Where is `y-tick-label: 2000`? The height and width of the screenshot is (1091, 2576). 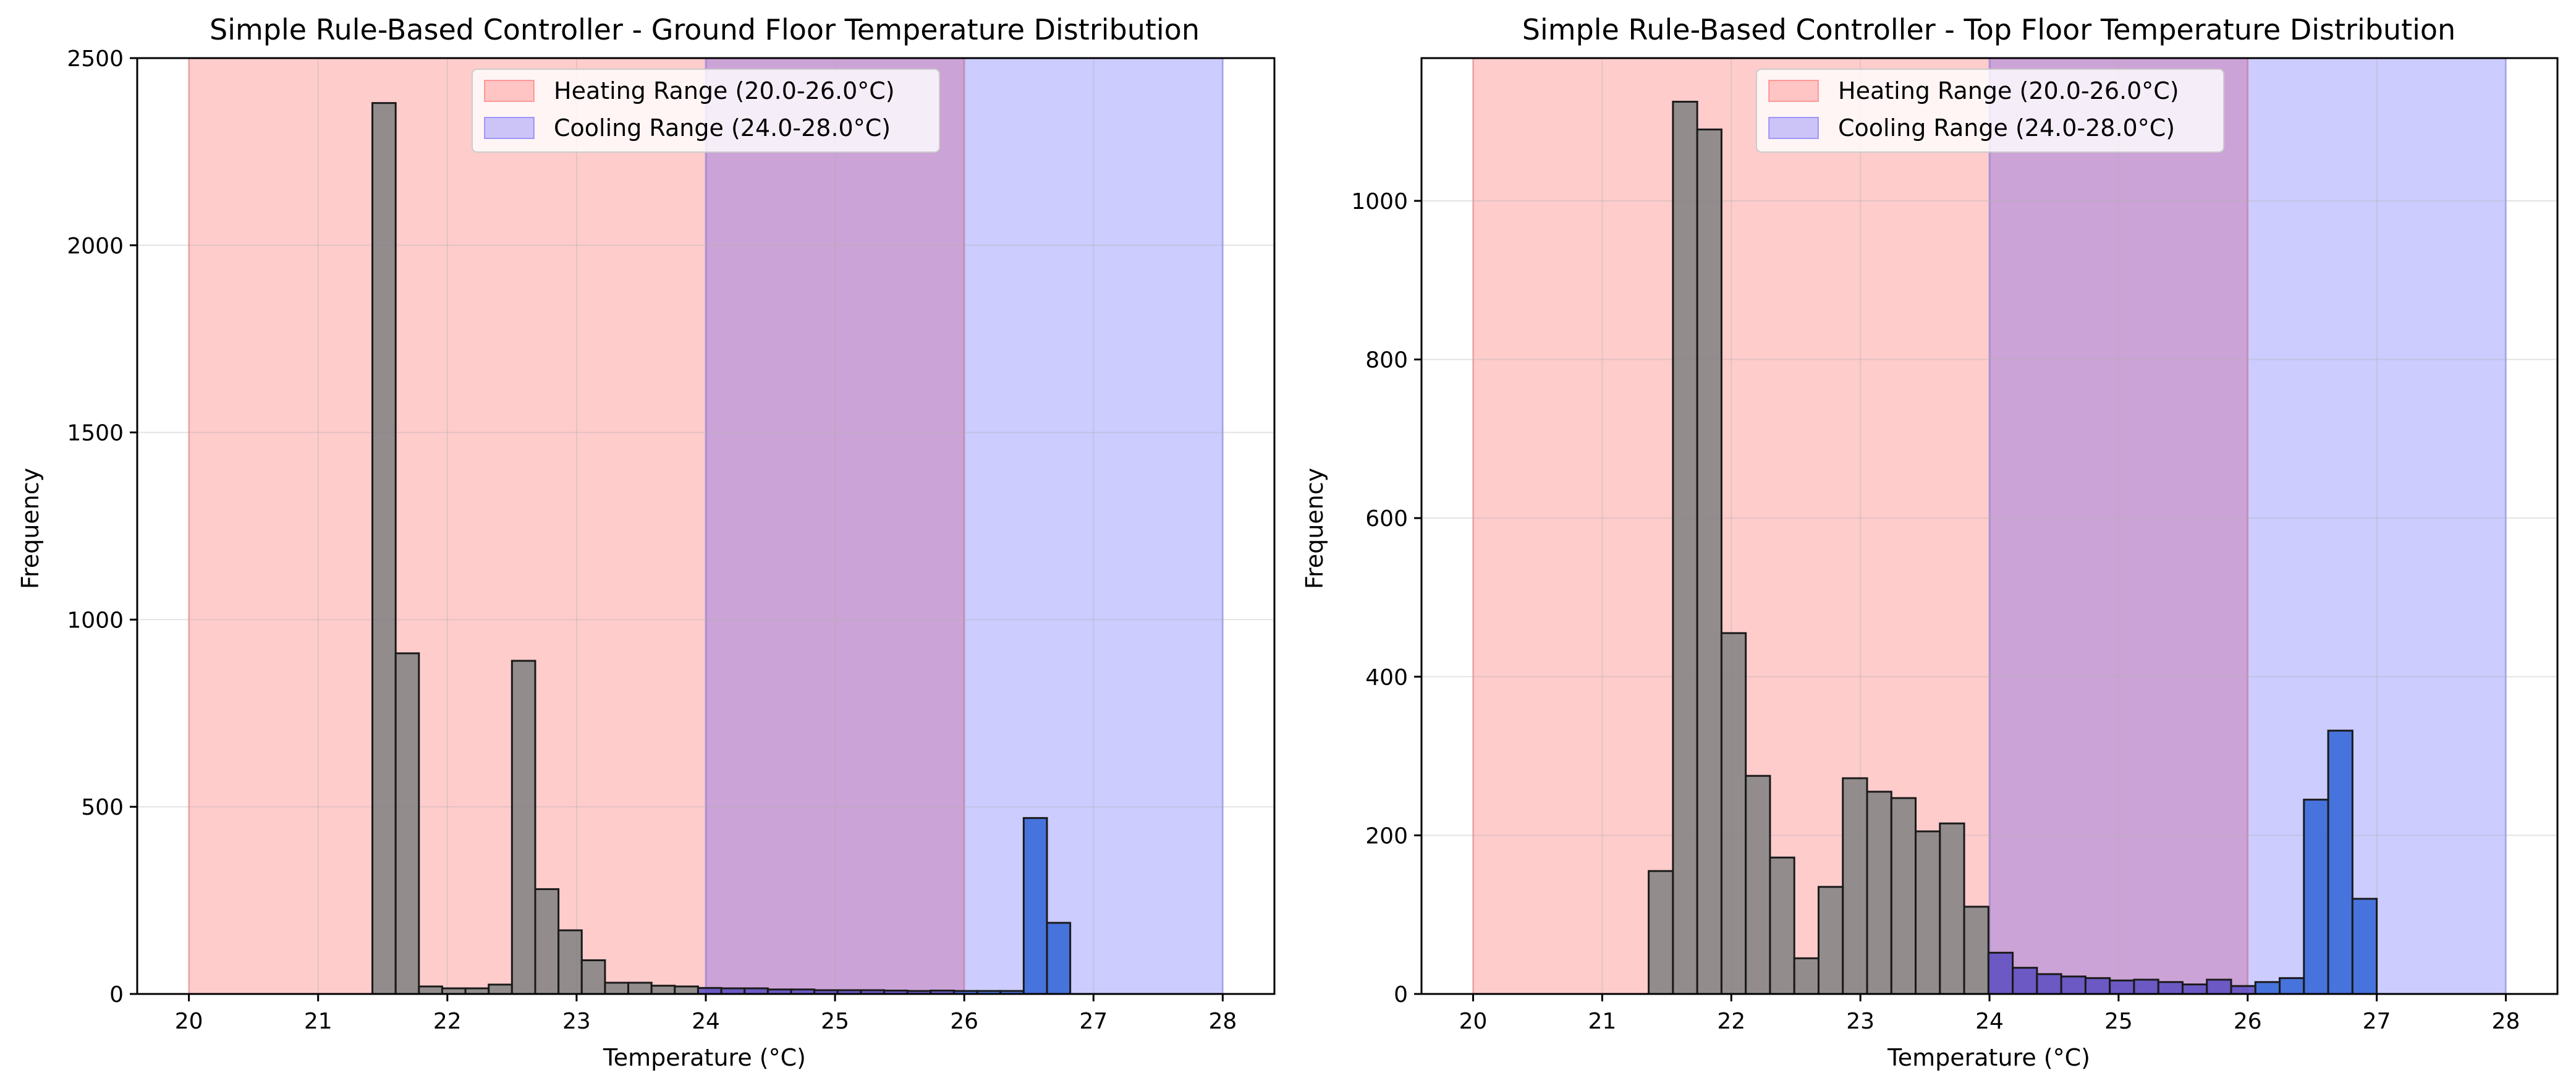
y-tick-label: 2000 is located at coordinates (95, 246).